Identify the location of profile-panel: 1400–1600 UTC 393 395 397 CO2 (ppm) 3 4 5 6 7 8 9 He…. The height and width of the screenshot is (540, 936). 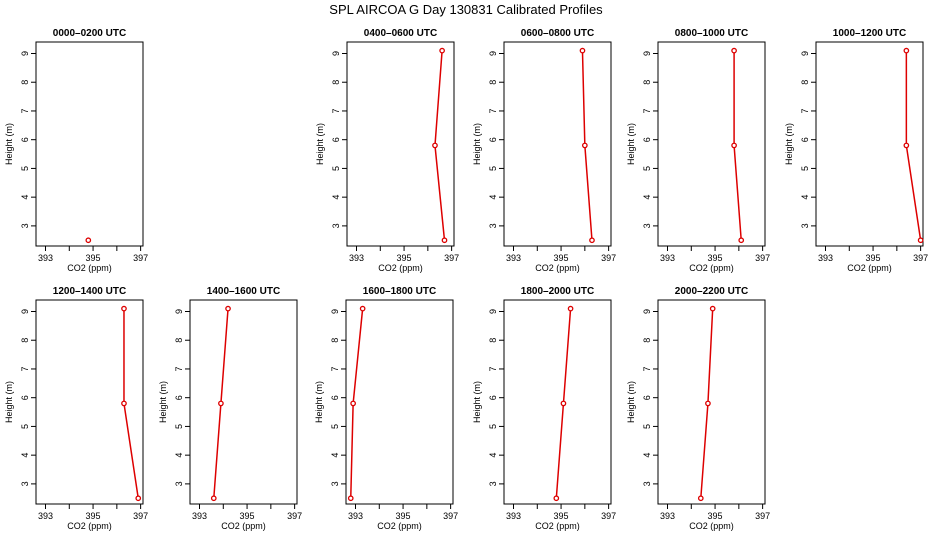
(230, 408).